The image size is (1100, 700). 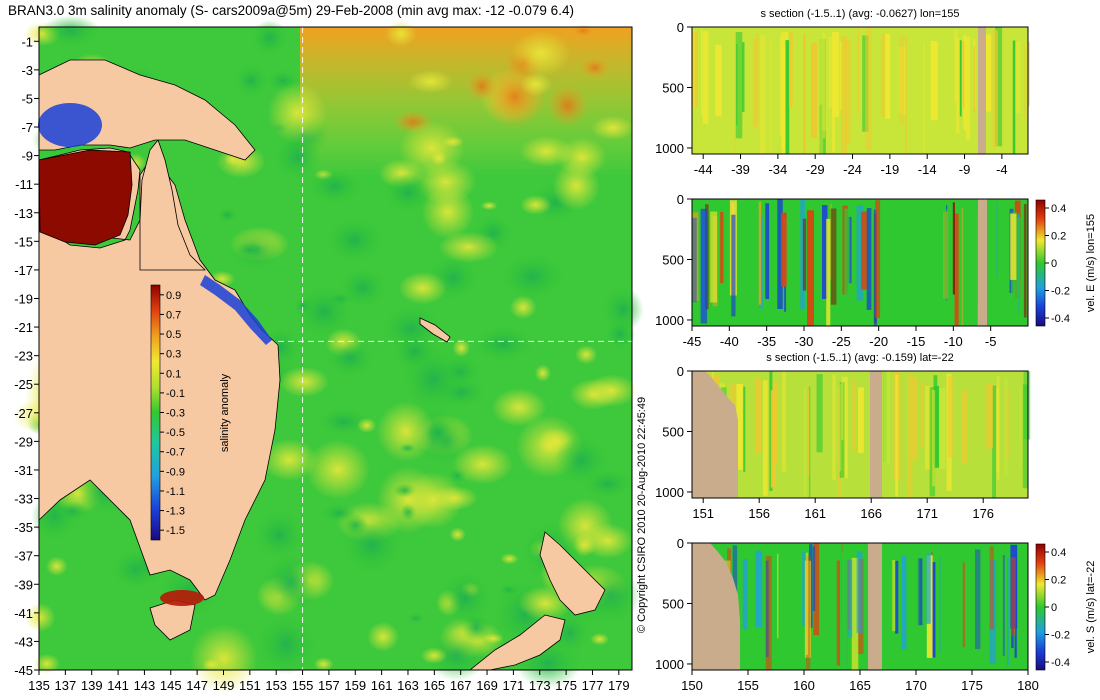 I want to click on x-tick-label: 179, so click(x=619, y=685).